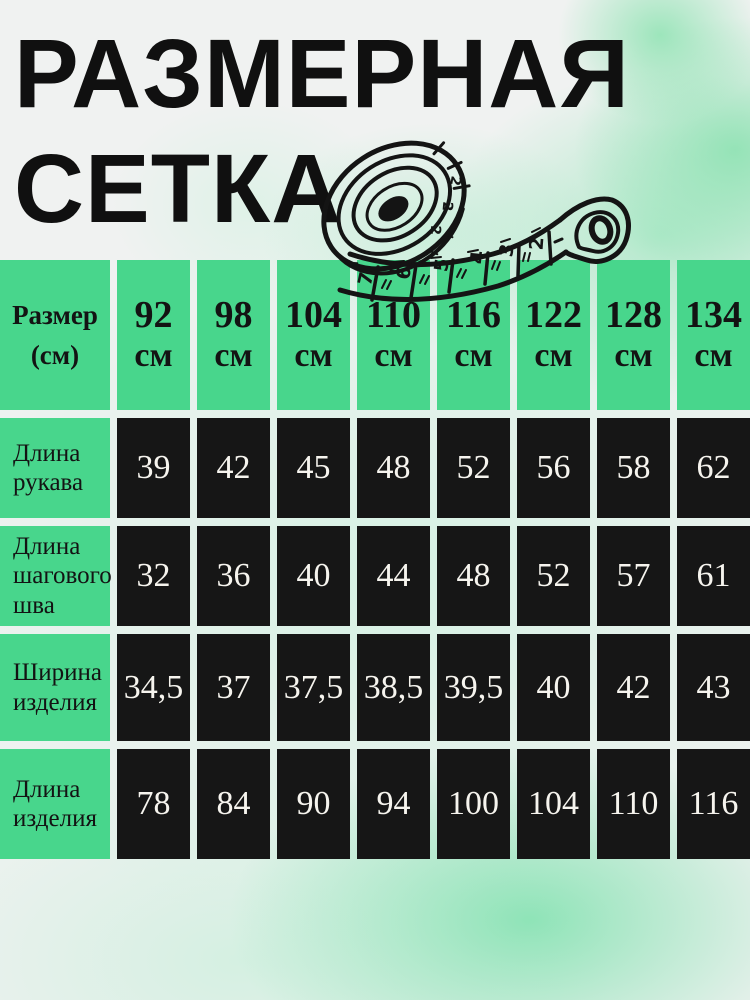 The image size is (750, 1000). I want to click on header-cell-size: 98 см, so click(233, 335).